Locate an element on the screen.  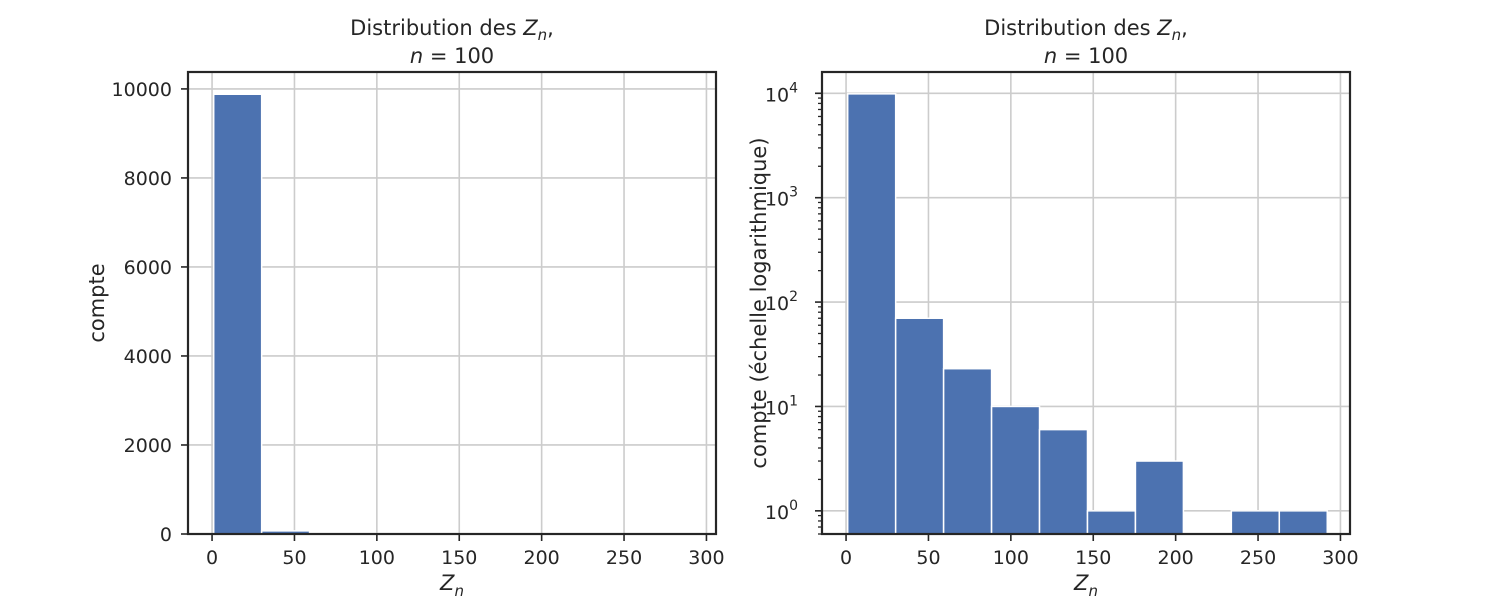
y-tick-label: 0 is located at coordinates (166, 535).